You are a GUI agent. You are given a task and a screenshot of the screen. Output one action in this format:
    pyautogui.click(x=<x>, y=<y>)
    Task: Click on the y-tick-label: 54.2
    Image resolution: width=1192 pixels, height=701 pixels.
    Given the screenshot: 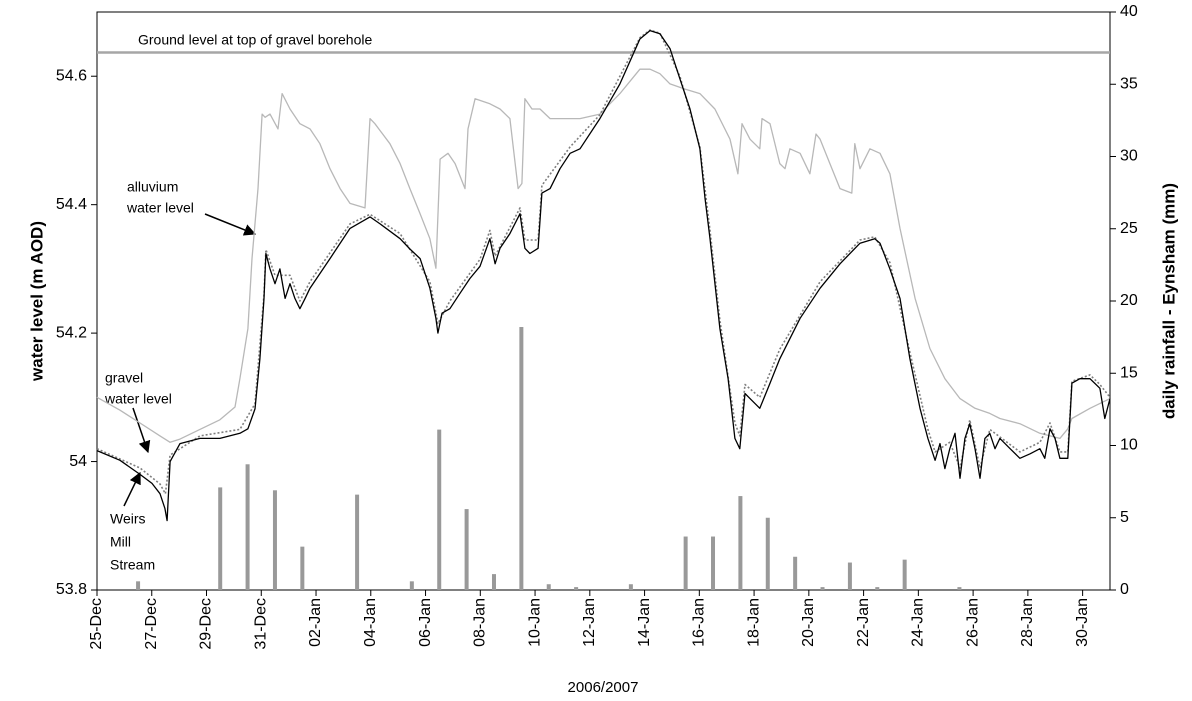 What is the action you would take?
    pyautogui.click(x=71, y=332)
    